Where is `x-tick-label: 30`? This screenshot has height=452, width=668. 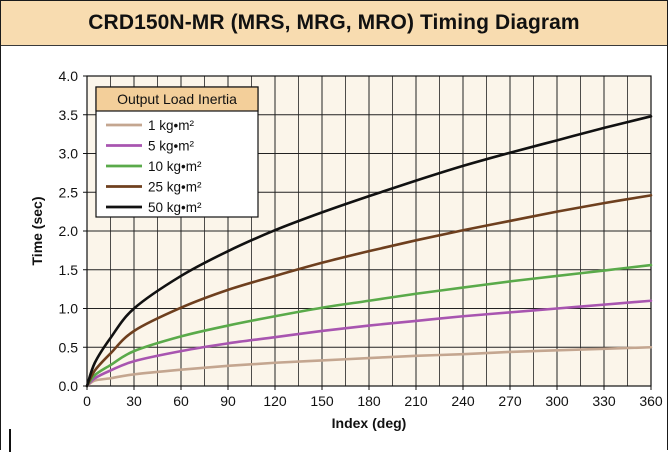
x-tick-label: 30 is located at coordinates (134, 401).